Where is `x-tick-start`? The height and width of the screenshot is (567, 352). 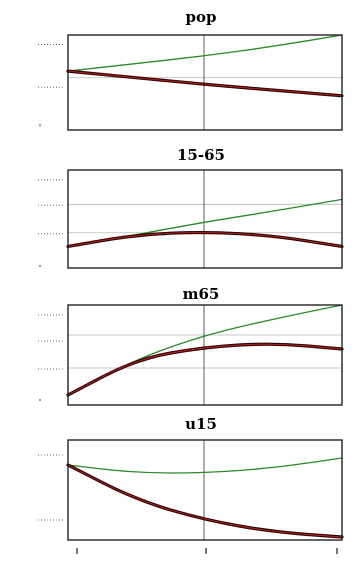 x-tick-start is located at coordinates (77, 551).